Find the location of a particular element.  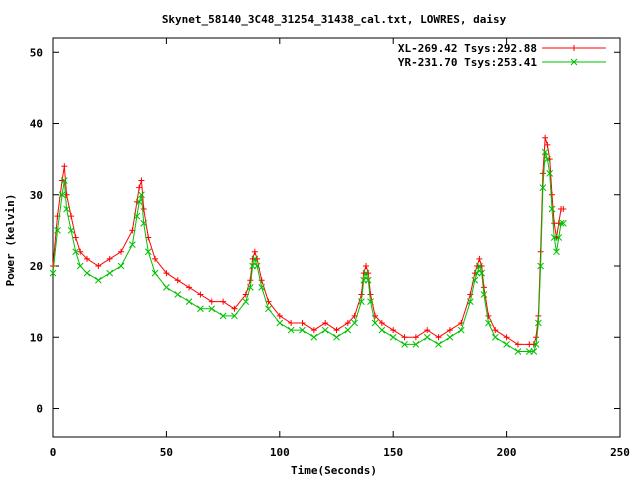

x-tick-label: 0 is located at coordinates (53, 452).